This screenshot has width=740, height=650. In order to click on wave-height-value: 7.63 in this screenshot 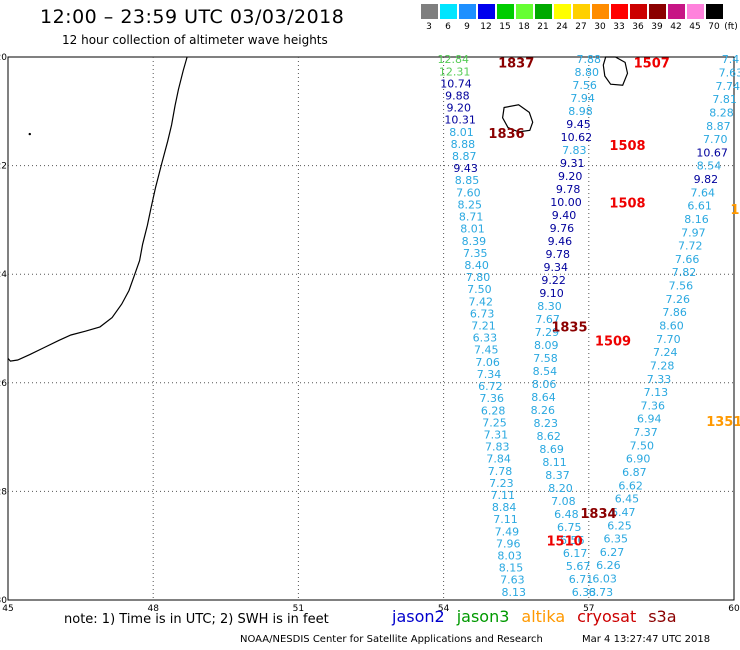, I will do `click(512, 580)`.